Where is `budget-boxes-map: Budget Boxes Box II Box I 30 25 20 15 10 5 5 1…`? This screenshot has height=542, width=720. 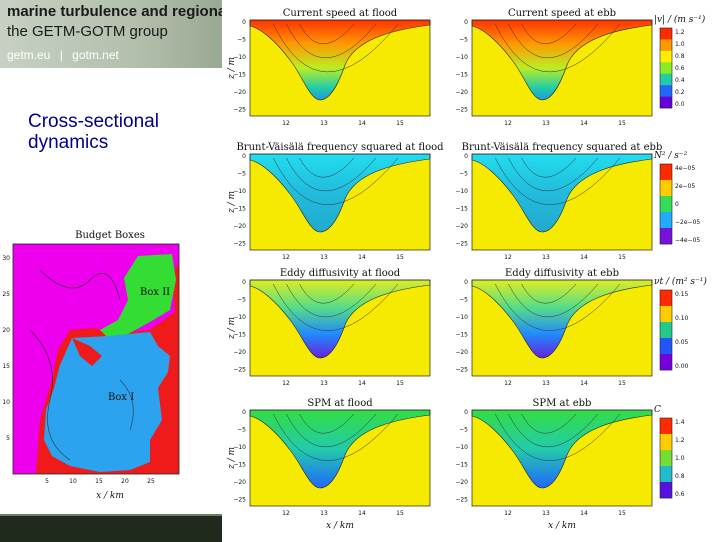 budget-boxes-map: Budget Boxes Box II Box I 30 25 20 15 10 5 5 1… is located at coordinates (91, 365).